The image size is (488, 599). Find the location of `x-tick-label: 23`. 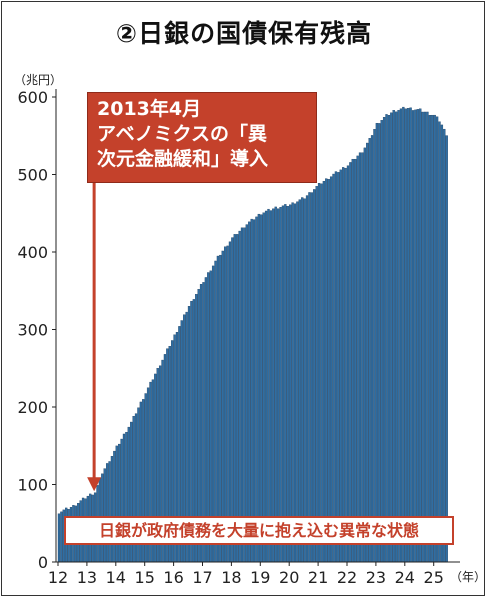

x-tick-label: 23 is located at coordinates (376, 577).